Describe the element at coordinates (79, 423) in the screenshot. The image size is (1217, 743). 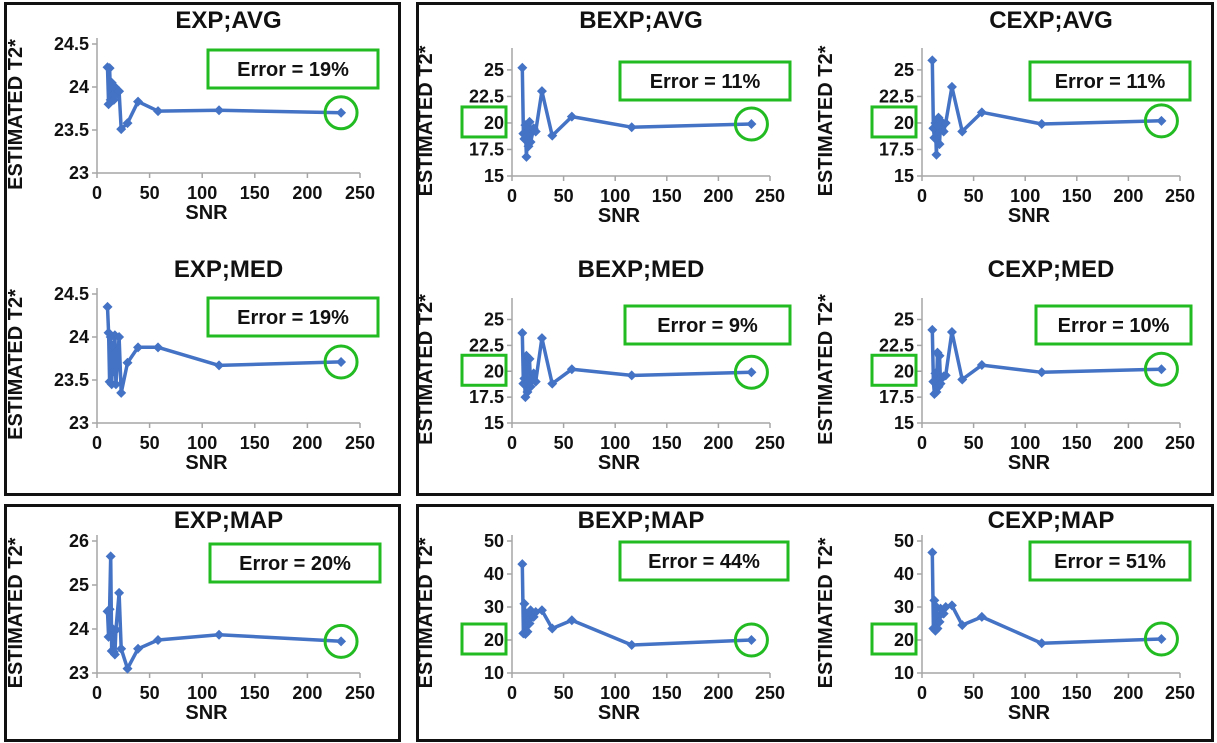
I see `y-tick-label: 23` at that location.